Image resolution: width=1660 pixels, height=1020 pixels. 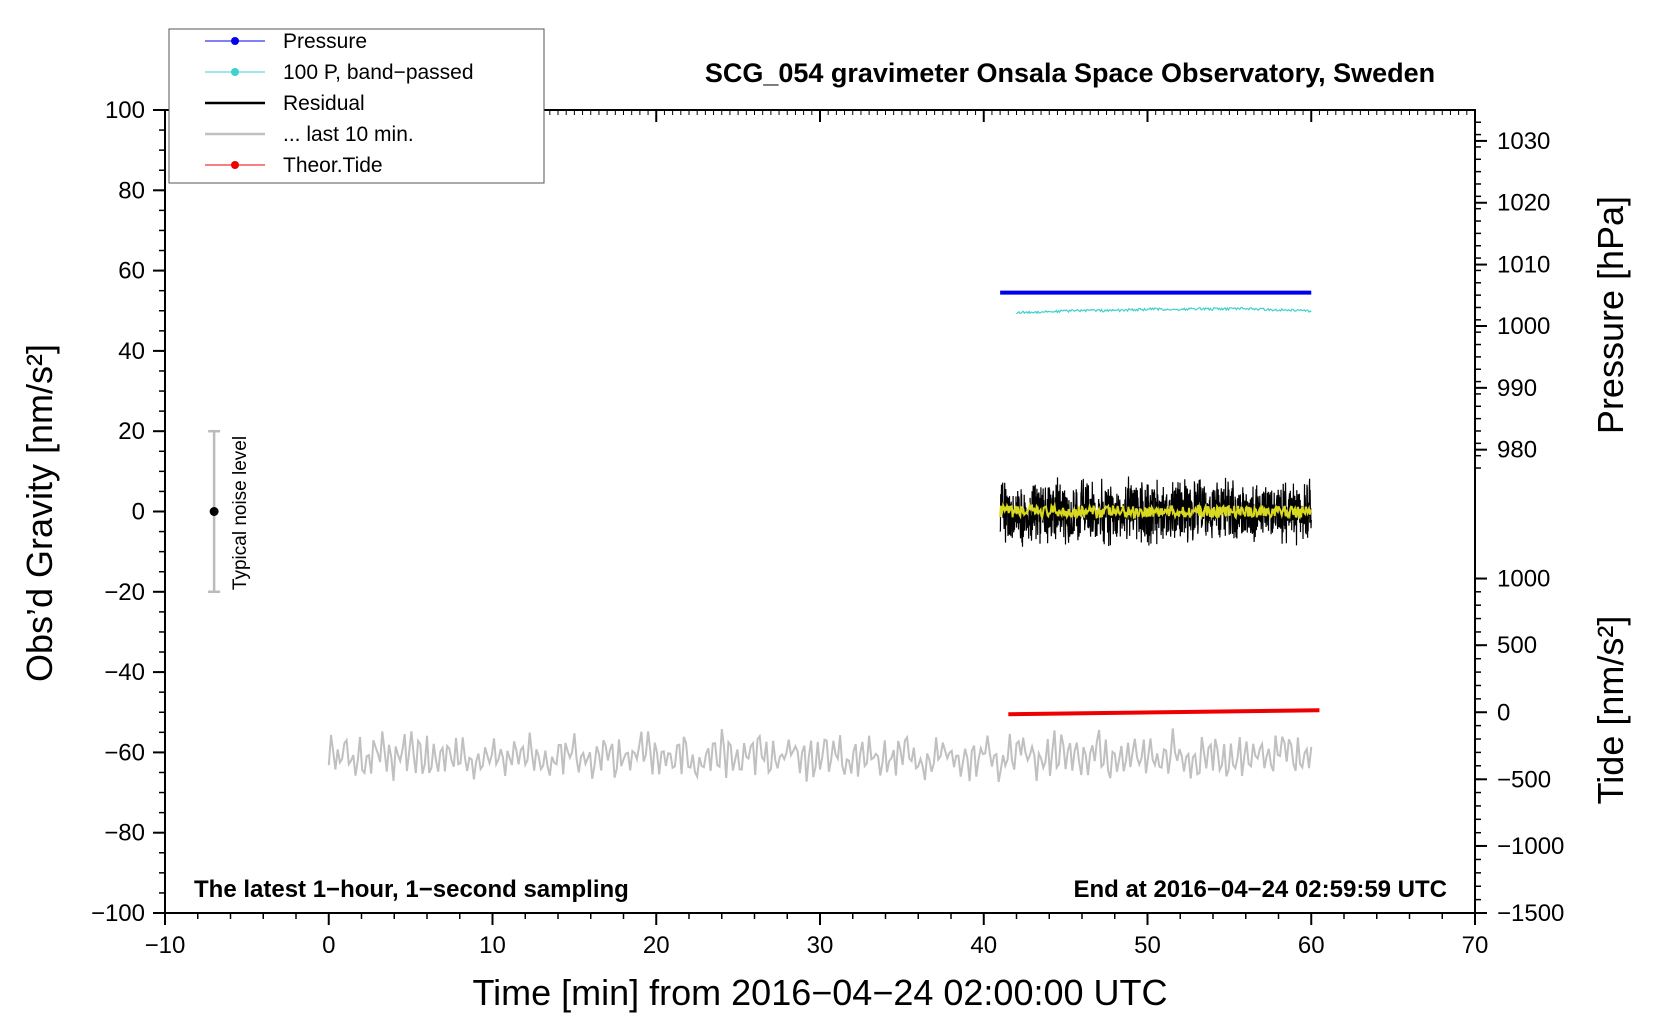 I want to click on pressure-tick-label: 1010, so click(x=1523, y=265).